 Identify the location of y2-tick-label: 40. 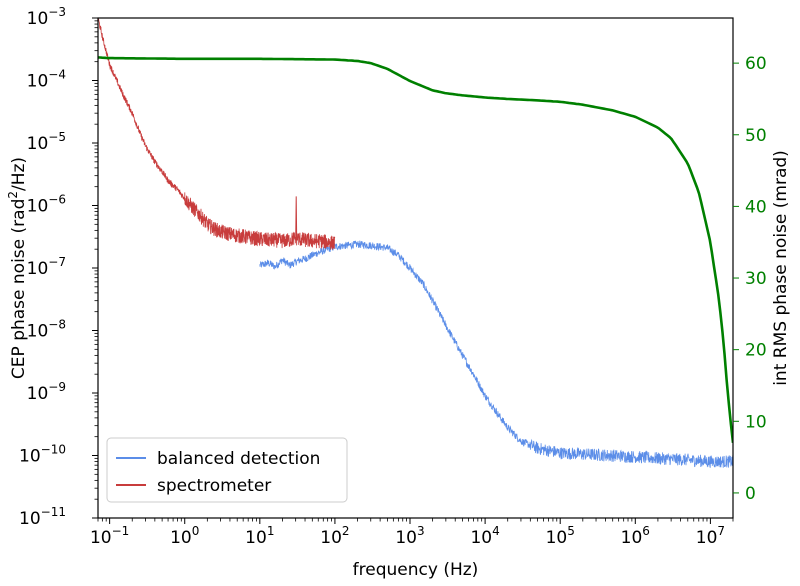
(756, 207).